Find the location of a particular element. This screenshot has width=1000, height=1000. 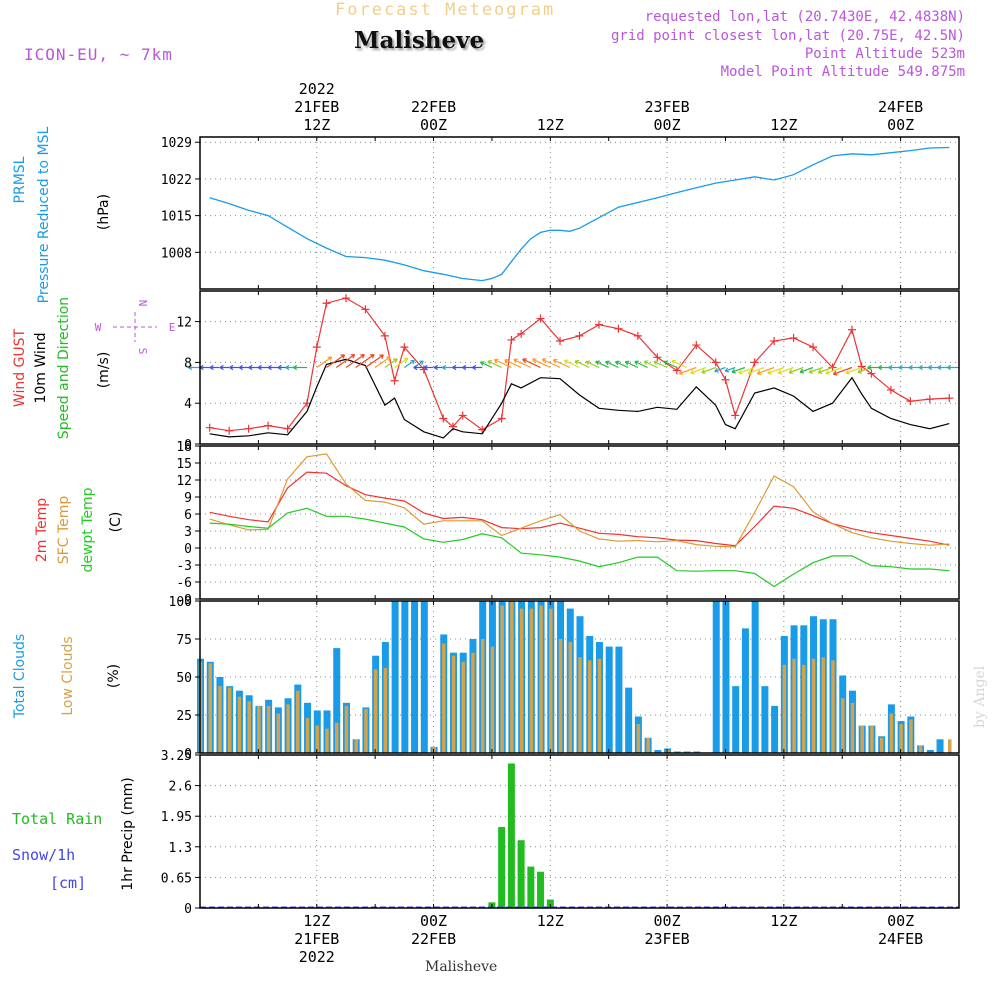

time-label-bottom: 23FEB is located at coordinates (666, 939).